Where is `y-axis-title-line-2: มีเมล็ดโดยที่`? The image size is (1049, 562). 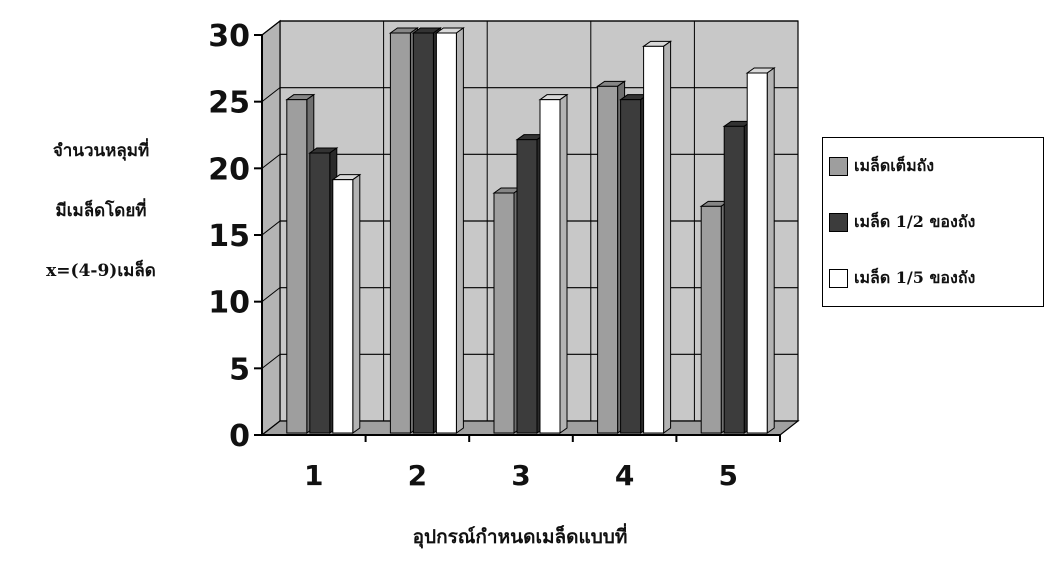
y-axis-title-line-2: มีเมล็ดโดยที่ is located at coordinates (101, 211).